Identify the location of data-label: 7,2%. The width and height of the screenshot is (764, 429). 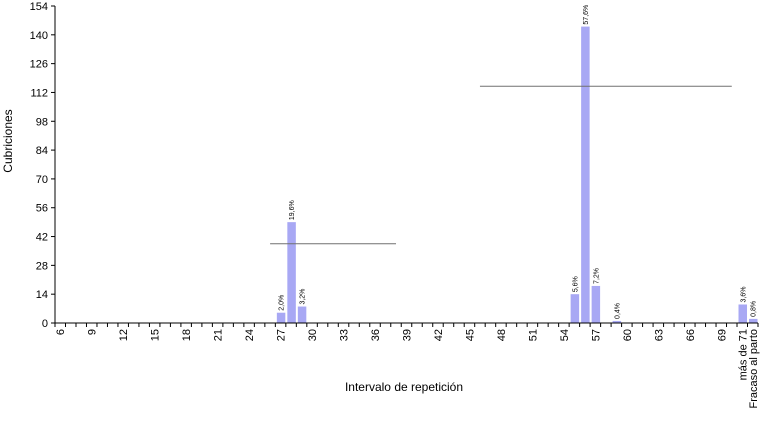
(596, 276).